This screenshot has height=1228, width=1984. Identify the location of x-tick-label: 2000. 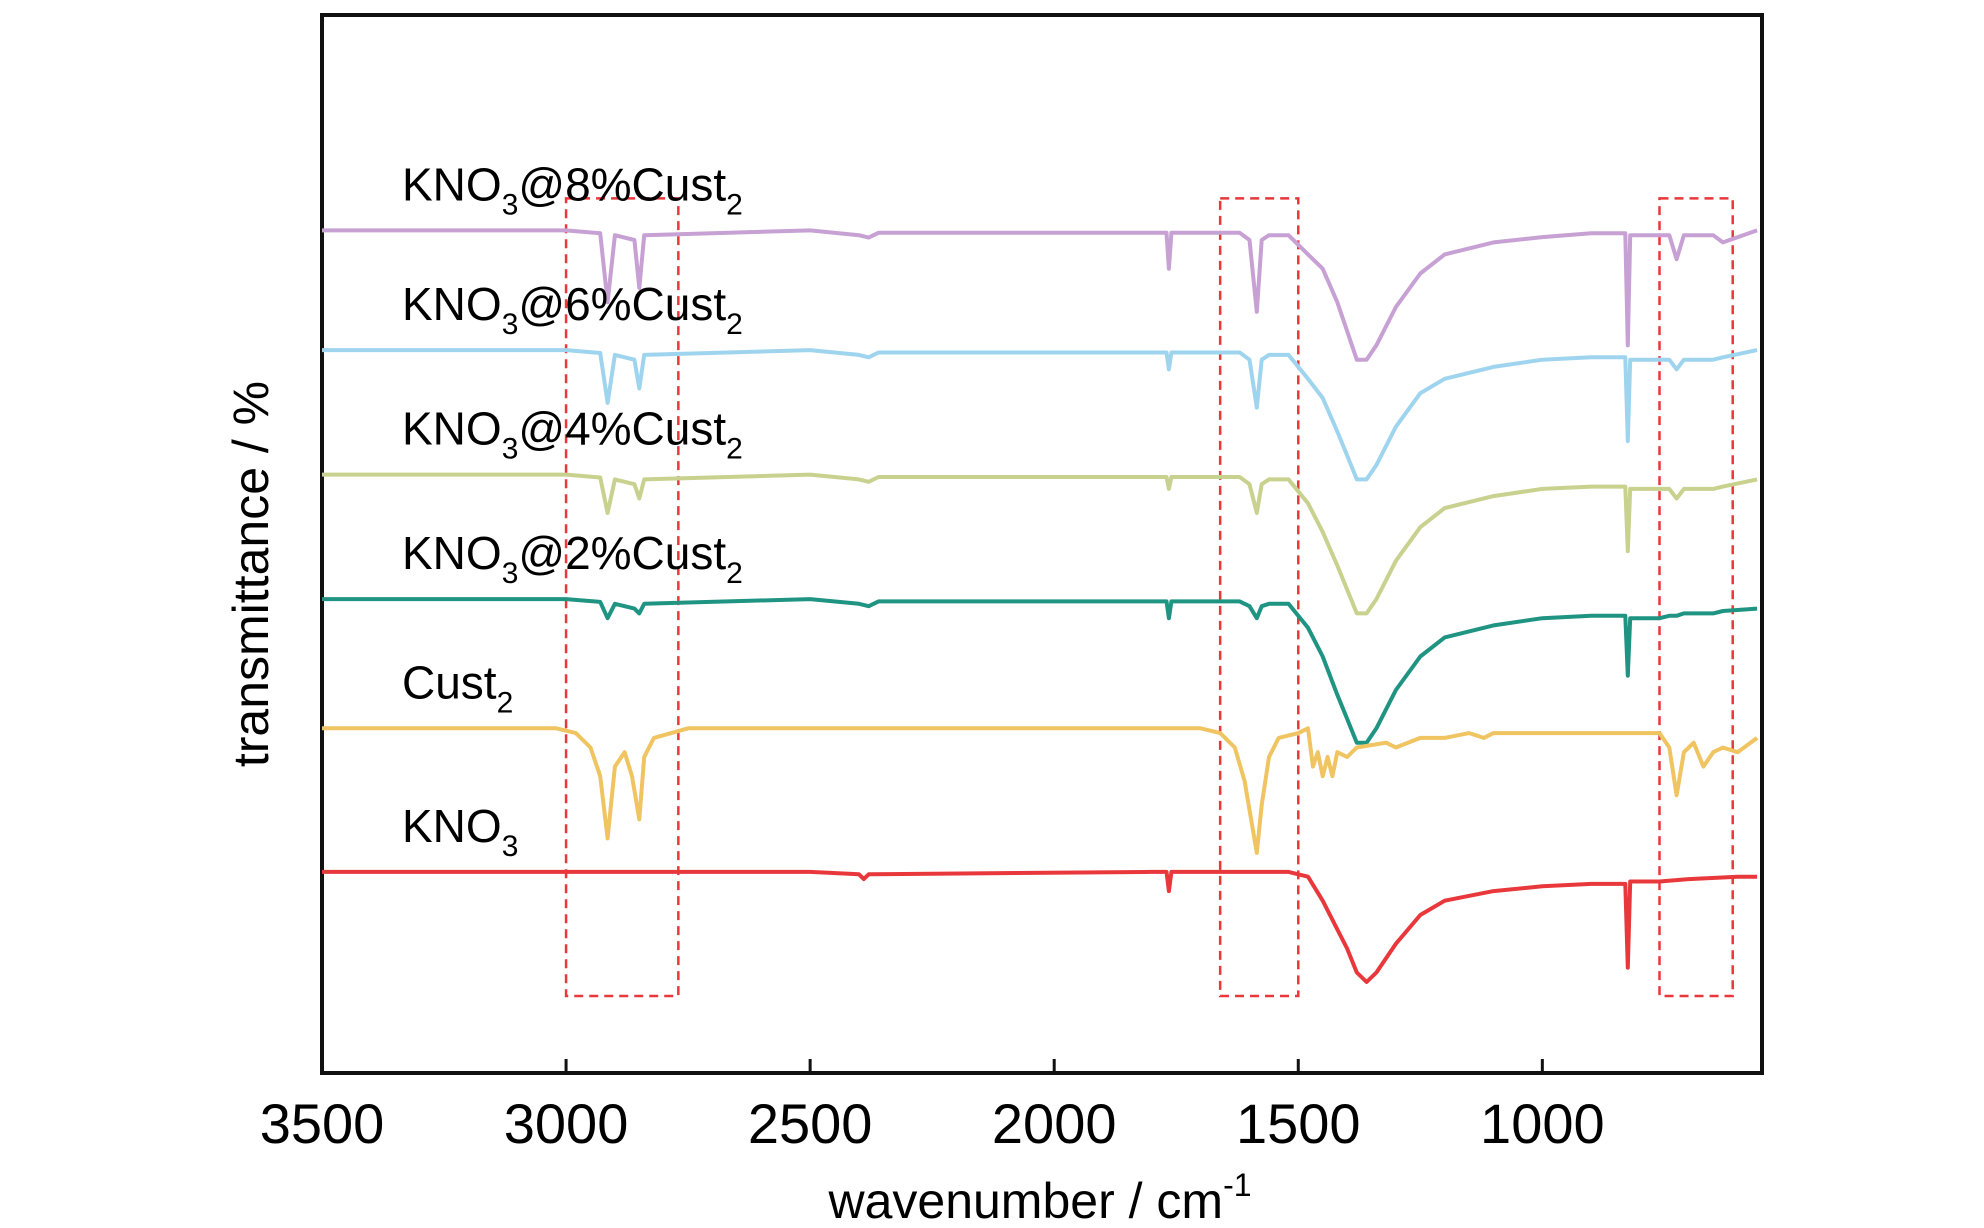
(1054, 1123).